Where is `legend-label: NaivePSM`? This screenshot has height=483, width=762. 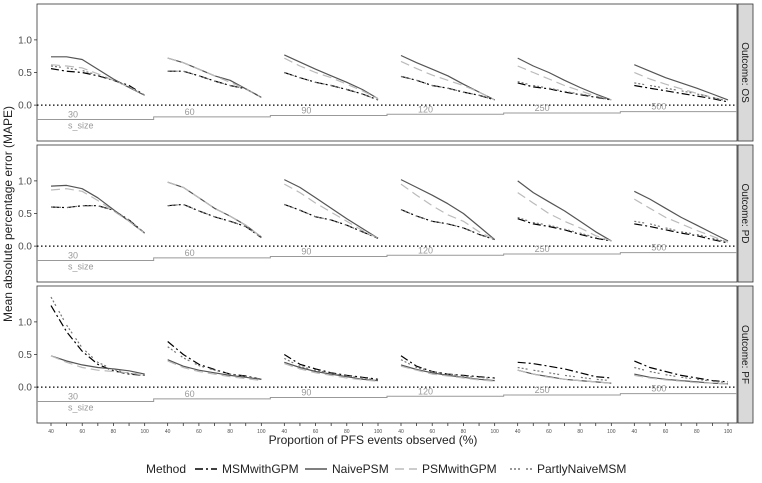 legend-label: NaivePSM is located at coordinates (360, 469).